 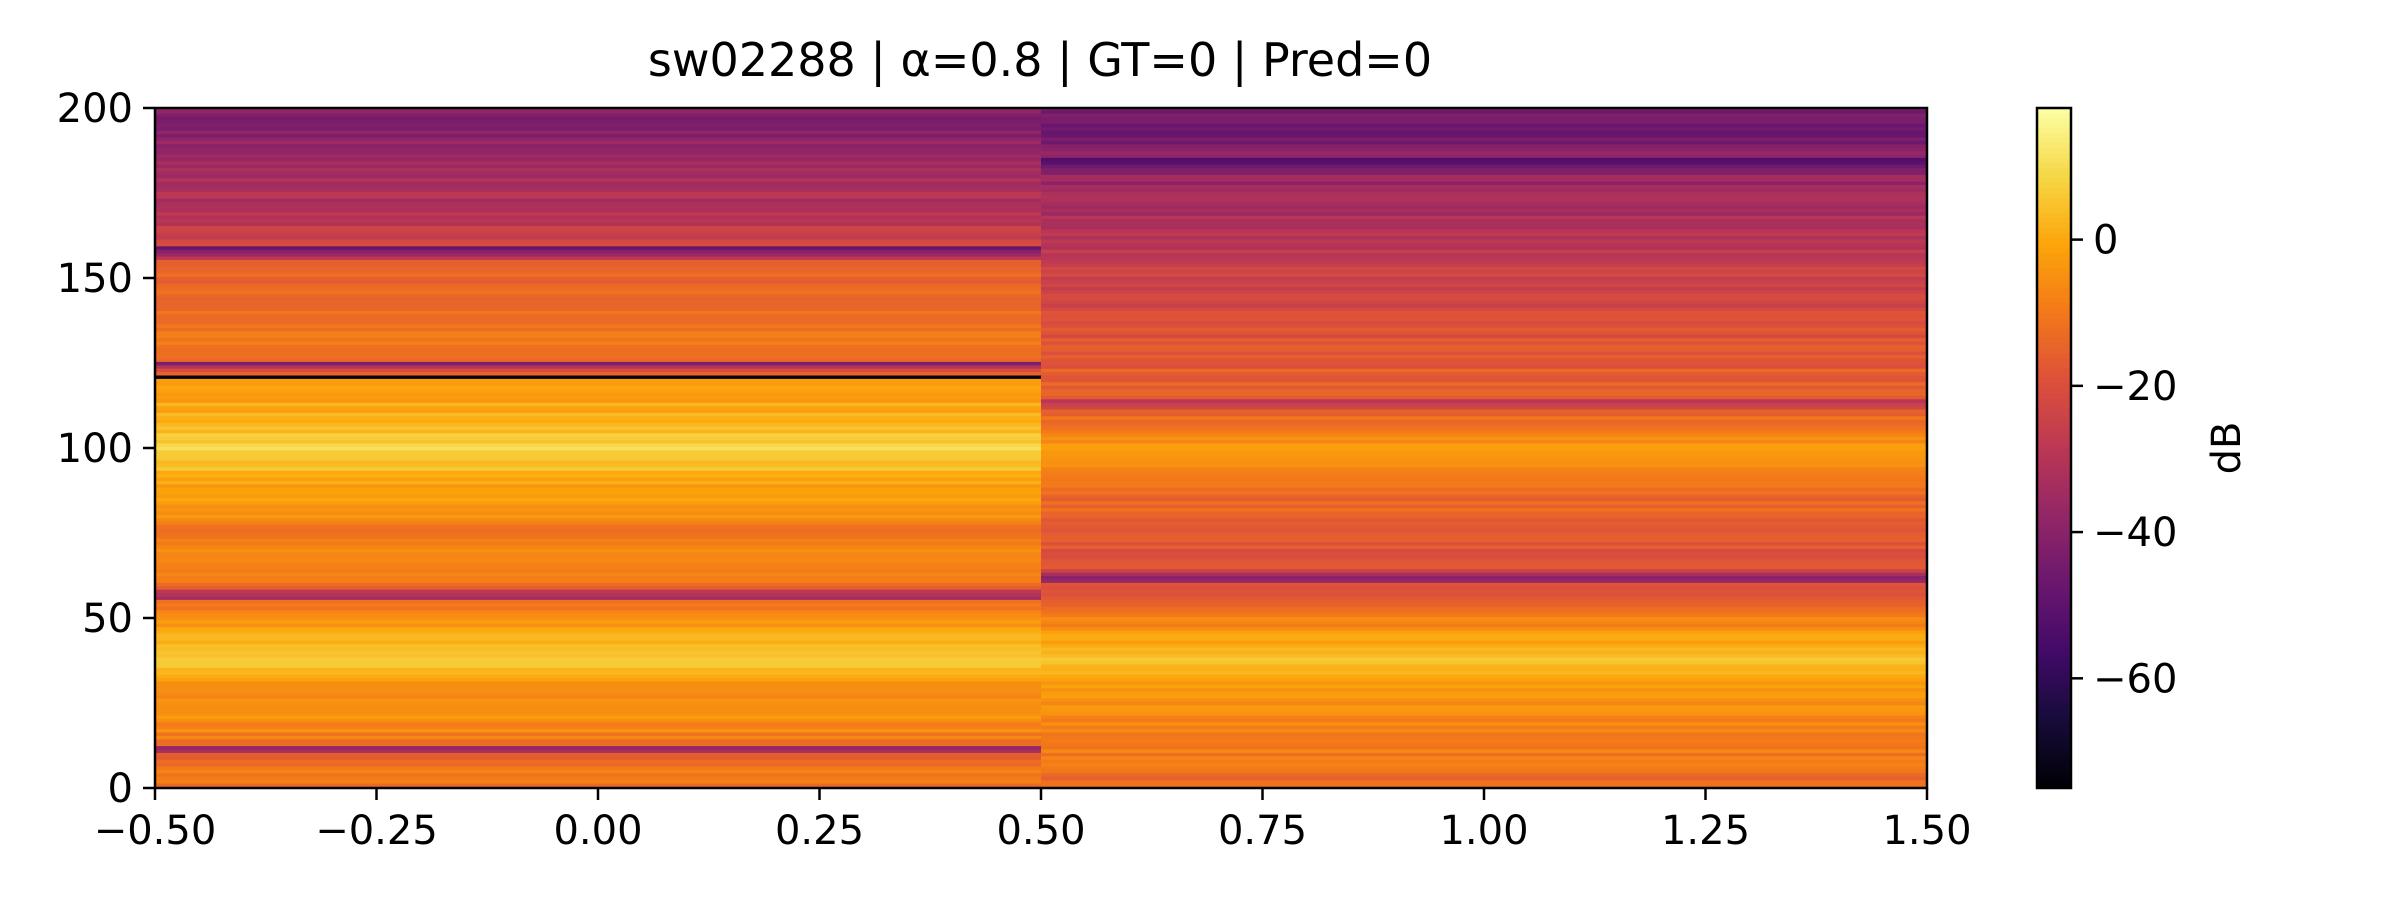 What do you see at coordinates (2142, 448) in the screenshot?
I see `colorbar: 0 −20 −40 −60 dB` at bounding box center [2142, 448].